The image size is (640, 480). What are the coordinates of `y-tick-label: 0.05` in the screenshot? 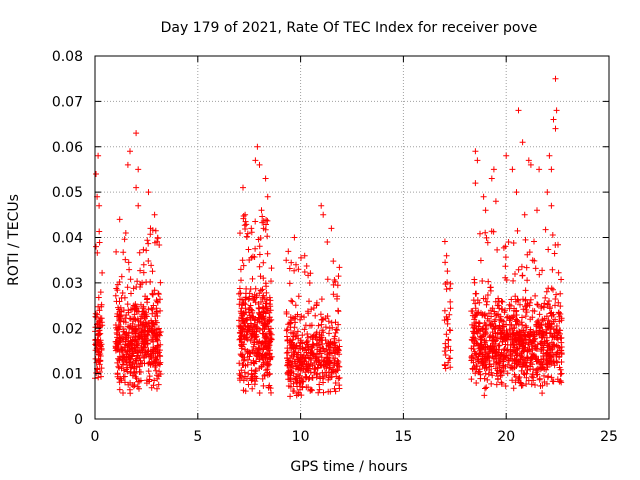 It's located at (67, 193).